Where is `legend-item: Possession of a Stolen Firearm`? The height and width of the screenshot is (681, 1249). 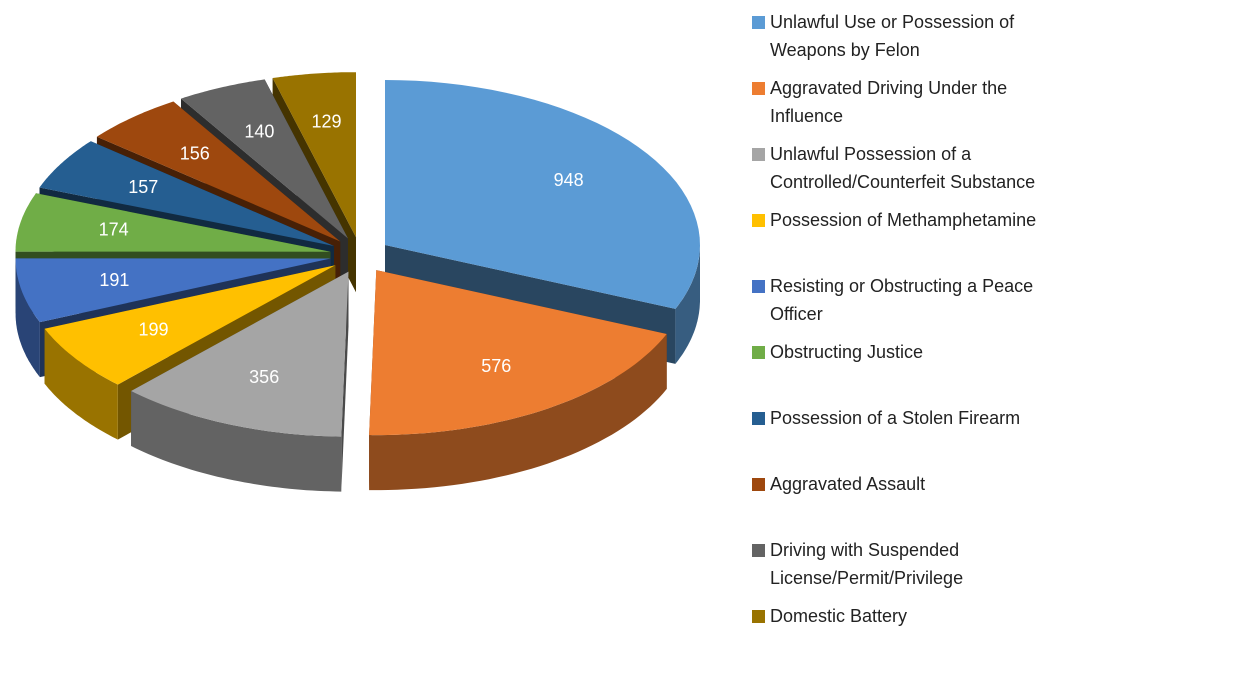 legend-item: Possession of a Stolen Firearm is located at coordinates (917, 437).